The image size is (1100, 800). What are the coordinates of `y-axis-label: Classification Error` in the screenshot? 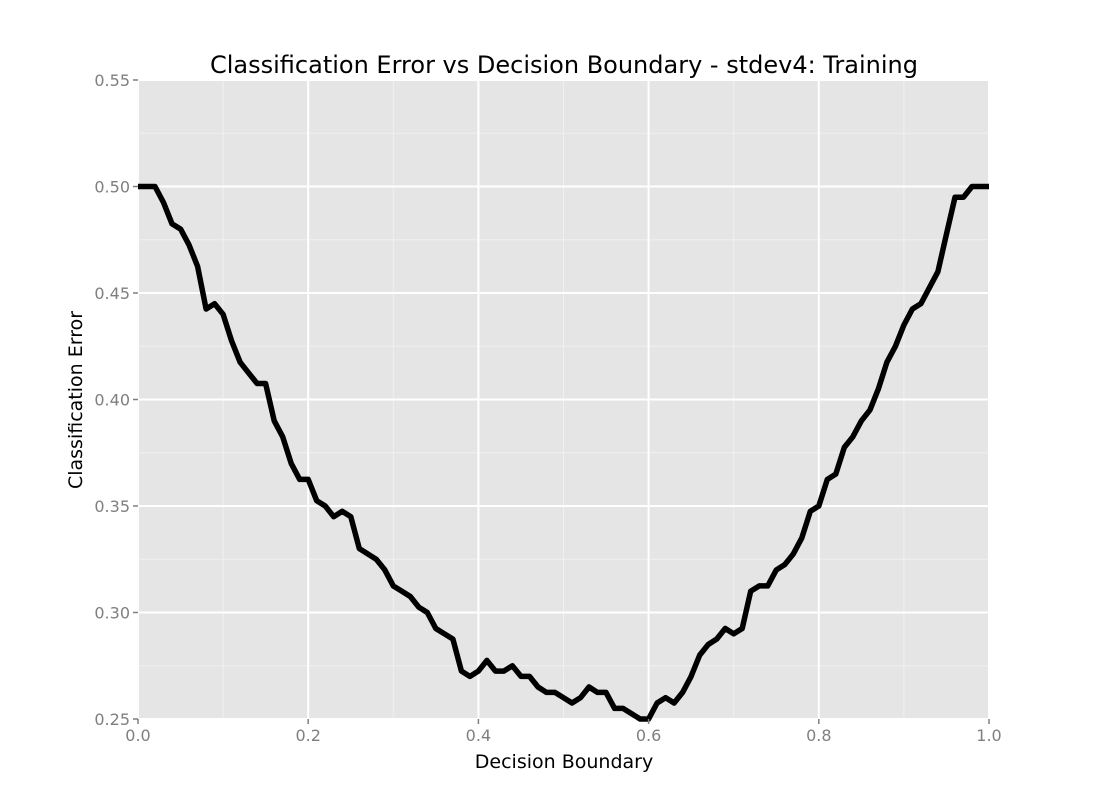 It's located at (76, 400).